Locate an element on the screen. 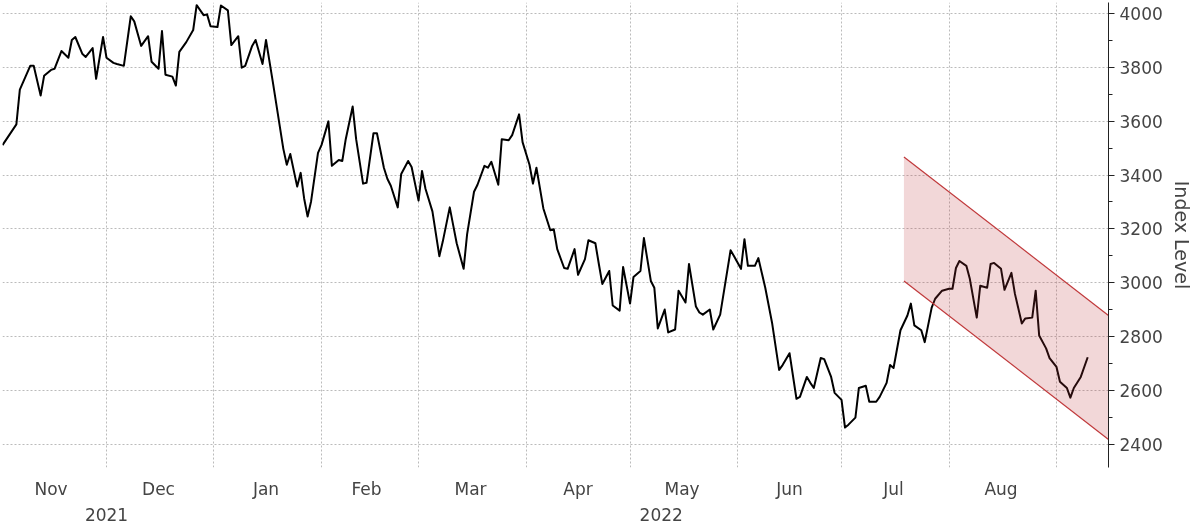 This screenshot has height=523, width=1200. x-tick-label: May is located at coordinates (682, 488).